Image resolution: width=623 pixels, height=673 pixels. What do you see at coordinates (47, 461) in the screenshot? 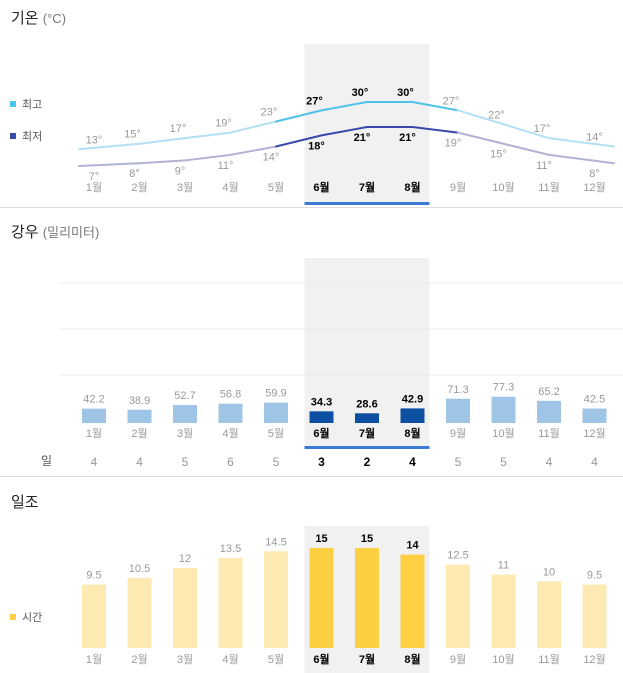
I see `rain-days-label: 일` at bounding box center [47, 461].